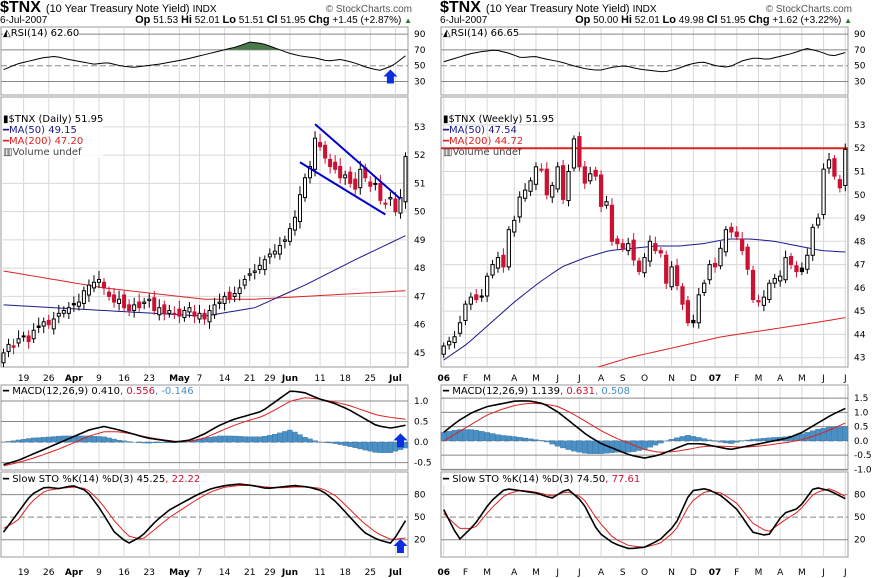 The height and width of the screenshot is (578, 878). Describe the element at coordinates (863, 456) in the screenshot. I see `macd-axis-tick-label: -0.5` at that location.